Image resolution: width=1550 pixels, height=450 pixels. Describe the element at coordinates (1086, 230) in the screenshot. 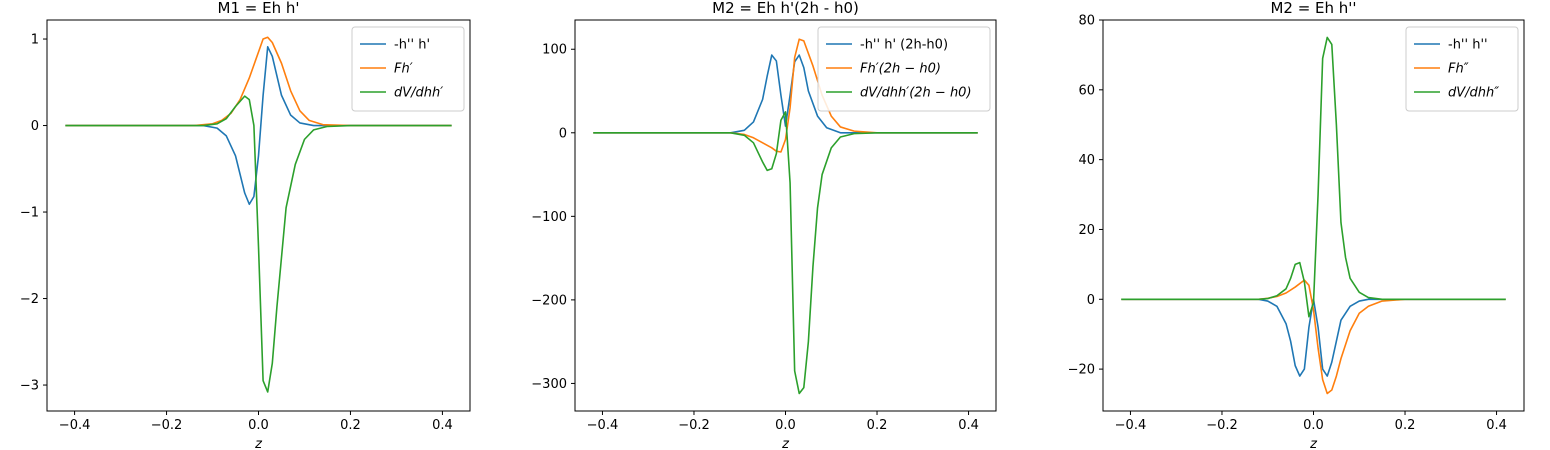

I see `y-tick-label: 20` at that location.